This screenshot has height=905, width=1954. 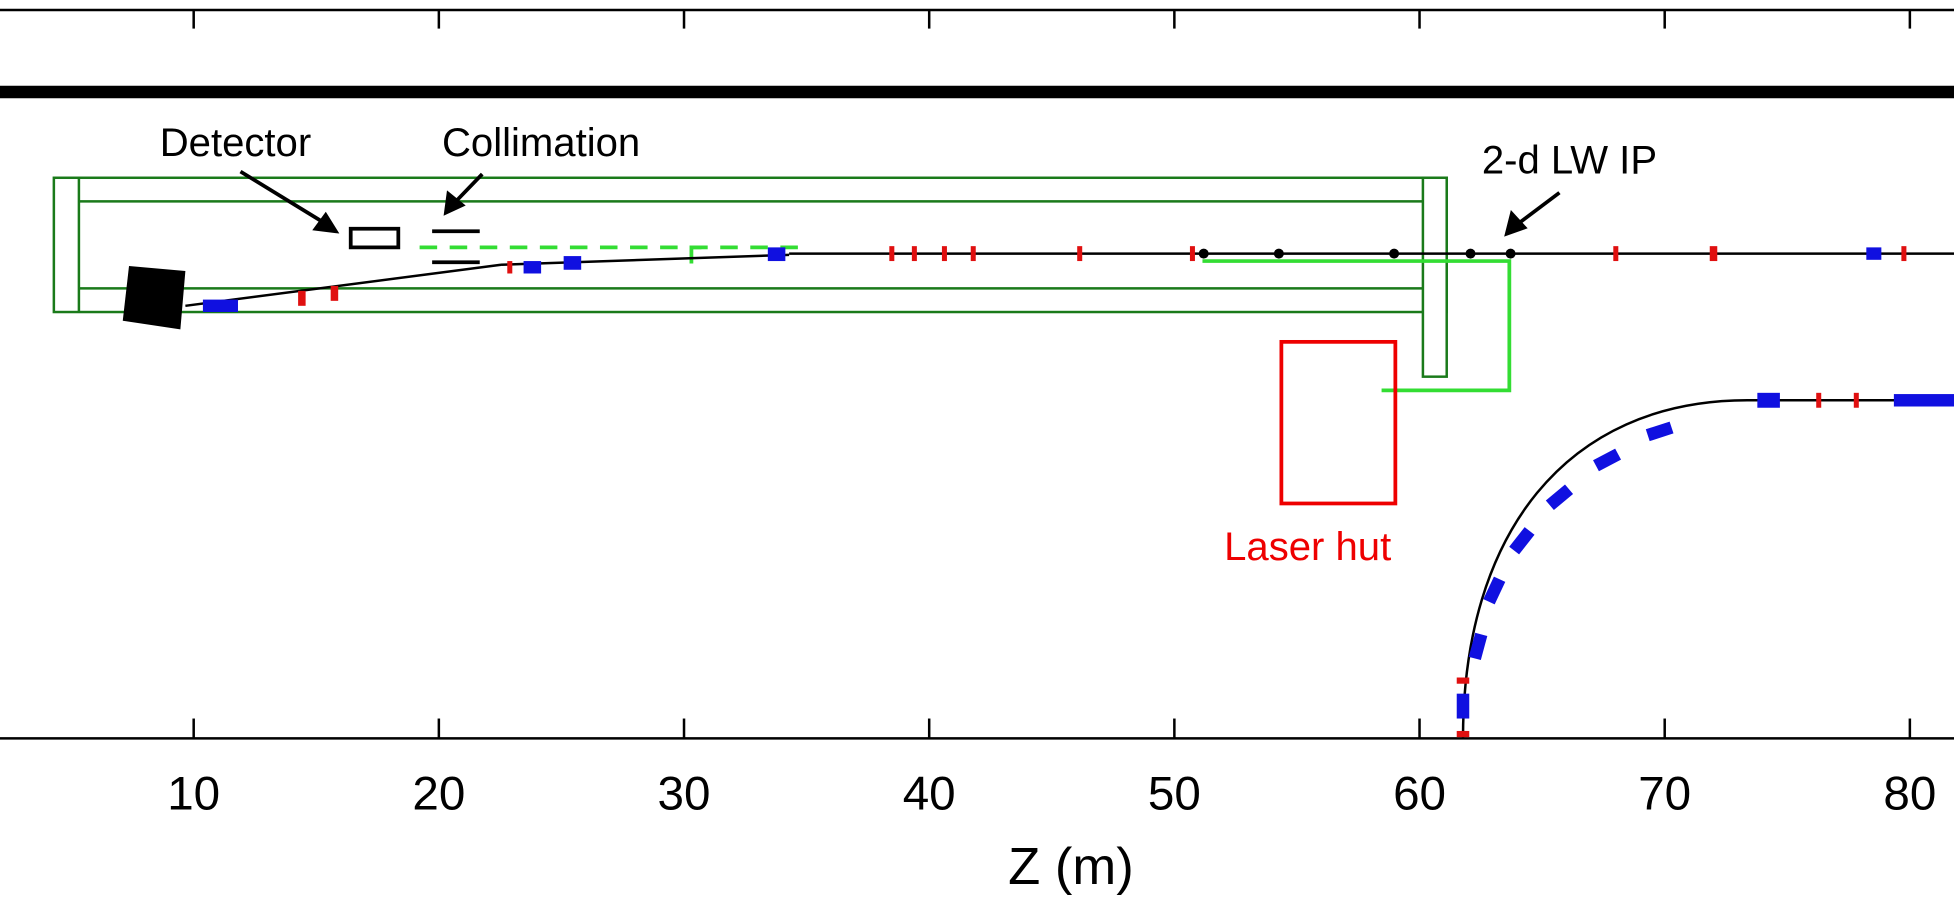 What do you see at coordinates (154, 298) in the screenshot?
I see `dump` at bounding box center [154, 298].